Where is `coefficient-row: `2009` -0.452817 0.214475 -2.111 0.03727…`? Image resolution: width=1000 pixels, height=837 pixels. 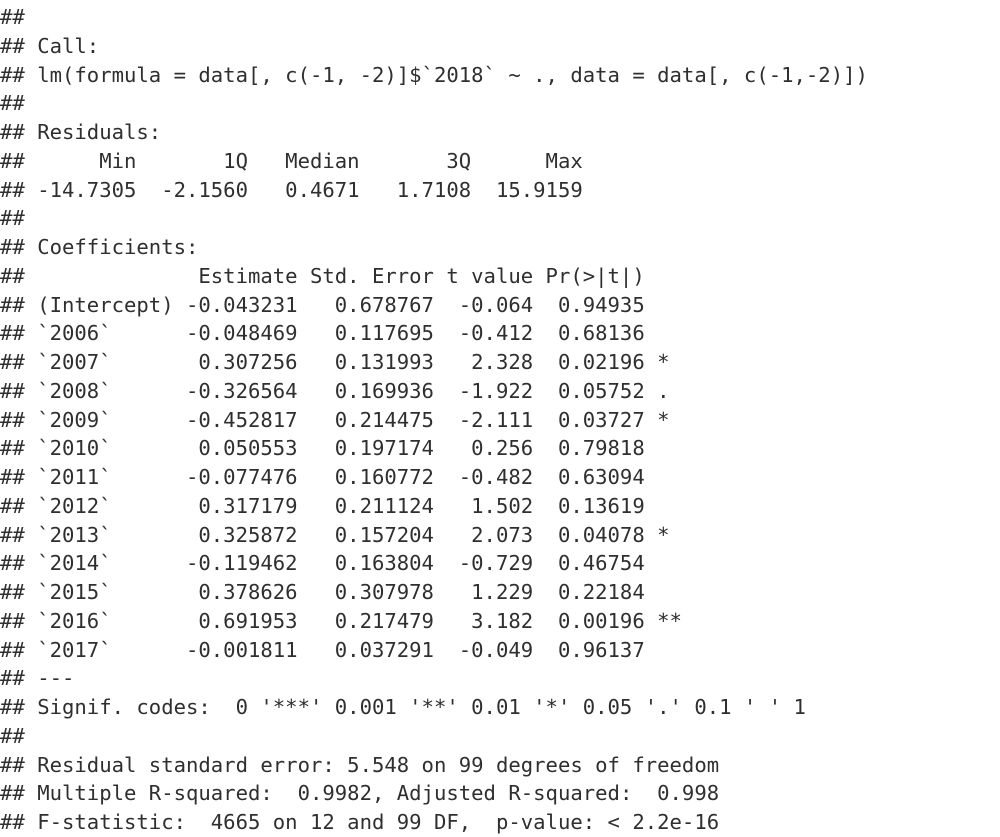
coefficient-row: `2009` -0.452817 0.214475 -2.111 0.03727… is located at coordinates (359, 419).